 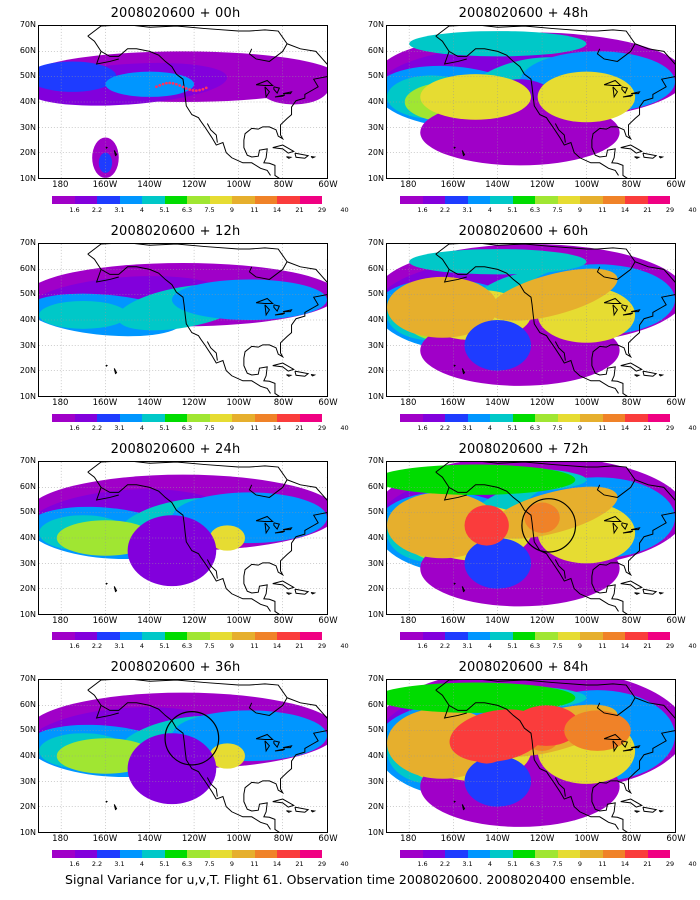 I want to click on colorbar-tick-label: 21, so click(x=299, y=428).